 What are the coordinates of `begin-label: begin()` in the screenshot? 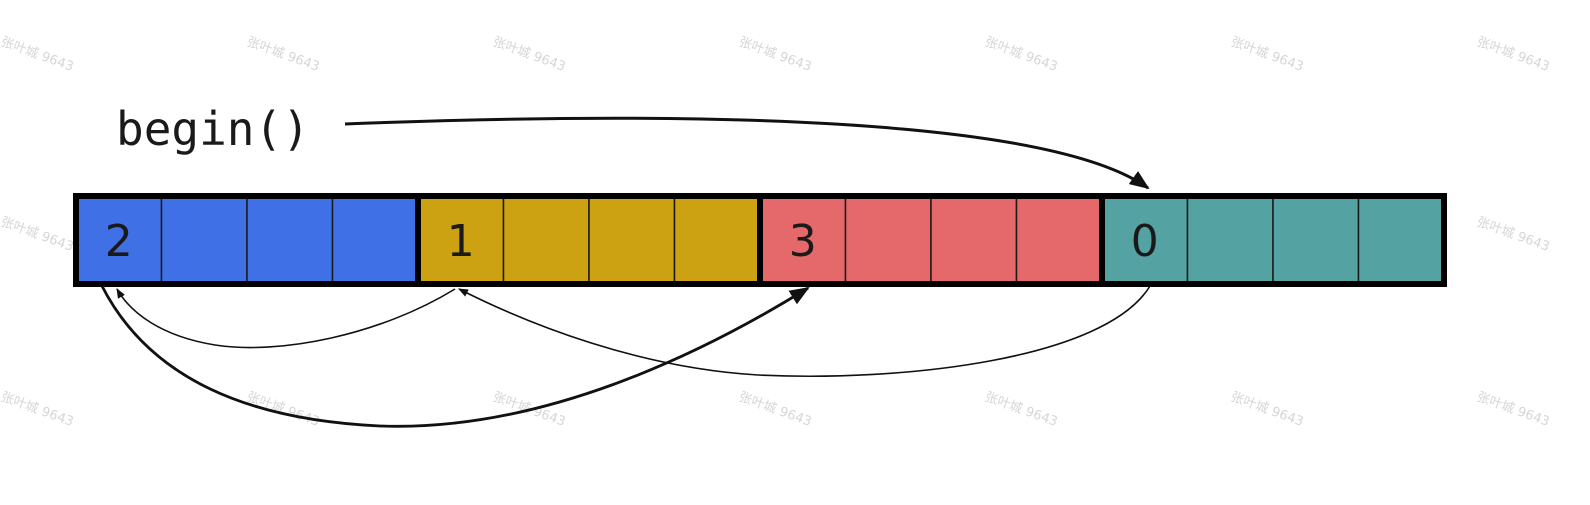 It's located at (213, 129).